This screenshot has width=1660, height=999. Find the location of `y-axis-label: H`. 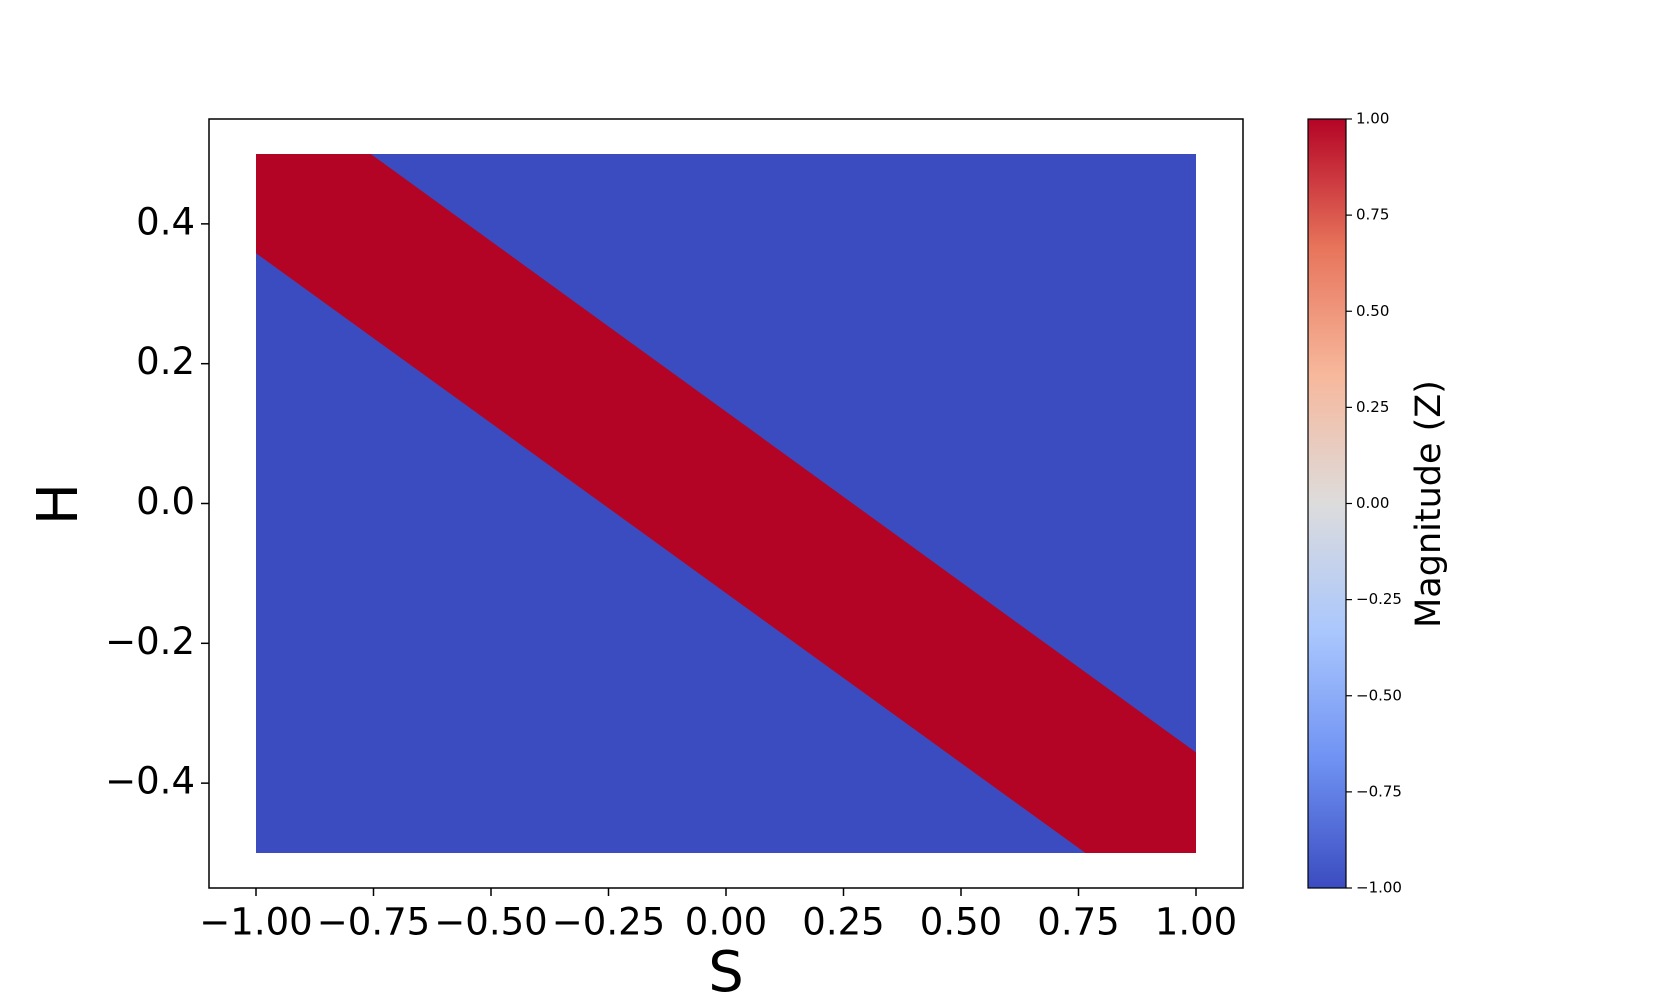

y-axis-label: H is located at coordinates (58, 504).